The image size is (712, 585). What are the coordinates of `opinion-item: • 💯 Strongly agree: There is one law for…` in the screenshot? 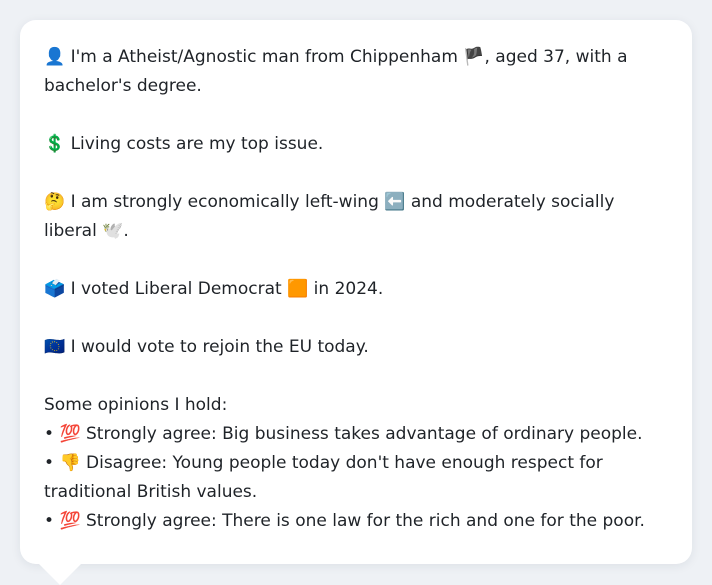 It's located at (356, 521).